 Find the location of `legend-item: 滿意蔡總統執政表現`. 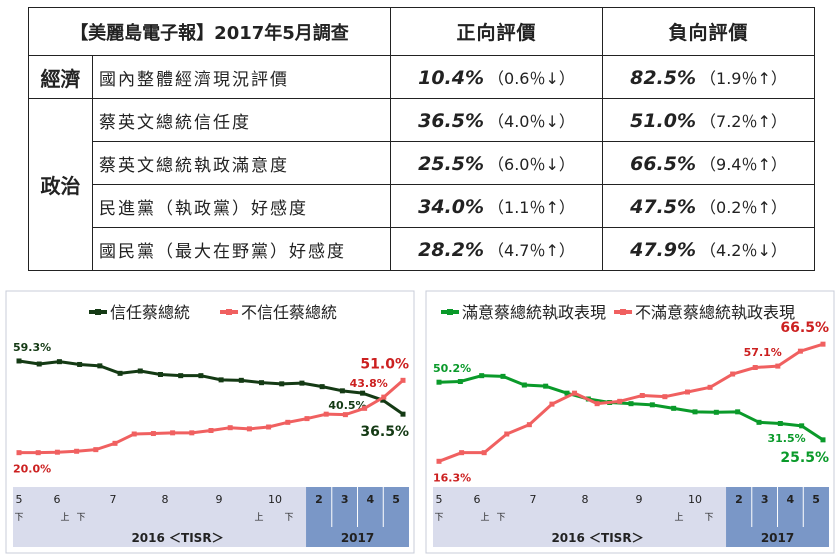

legend-item: 滿意蔡總統執政表現 is located at coordinates (523, 312).